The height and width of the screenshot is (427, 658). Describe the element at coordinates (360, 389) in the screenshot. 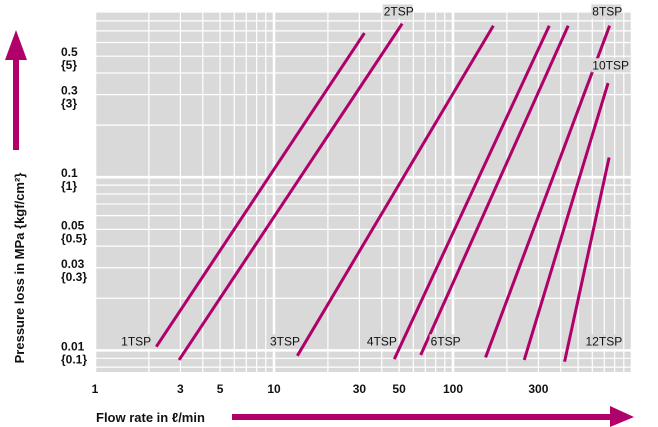

I see `x-tick-label: 30` at that location.